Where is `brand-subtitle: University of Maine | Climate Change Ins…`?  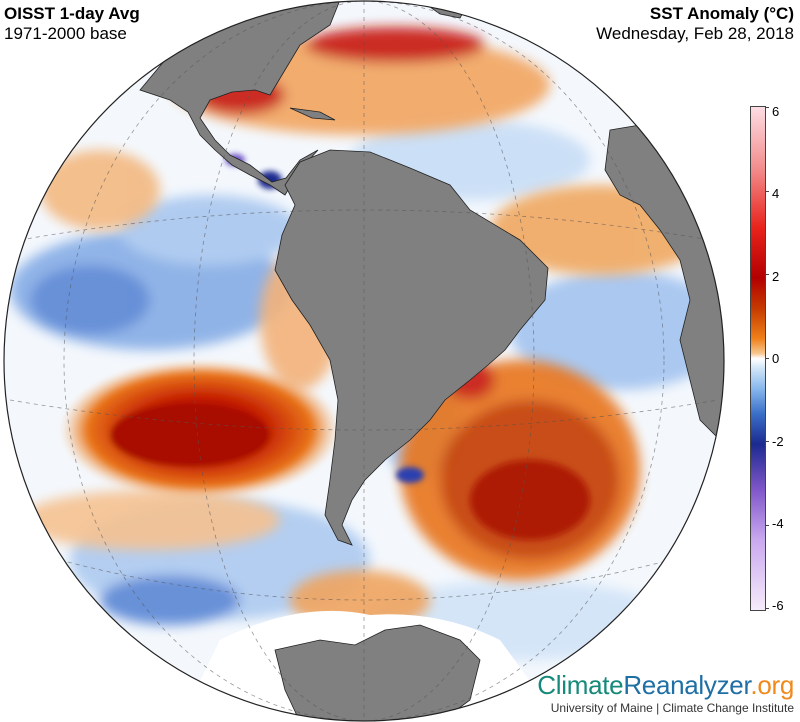 brand-subtitle: University of Maine | Climate Change Ins… is located at coordinates (672, 708).